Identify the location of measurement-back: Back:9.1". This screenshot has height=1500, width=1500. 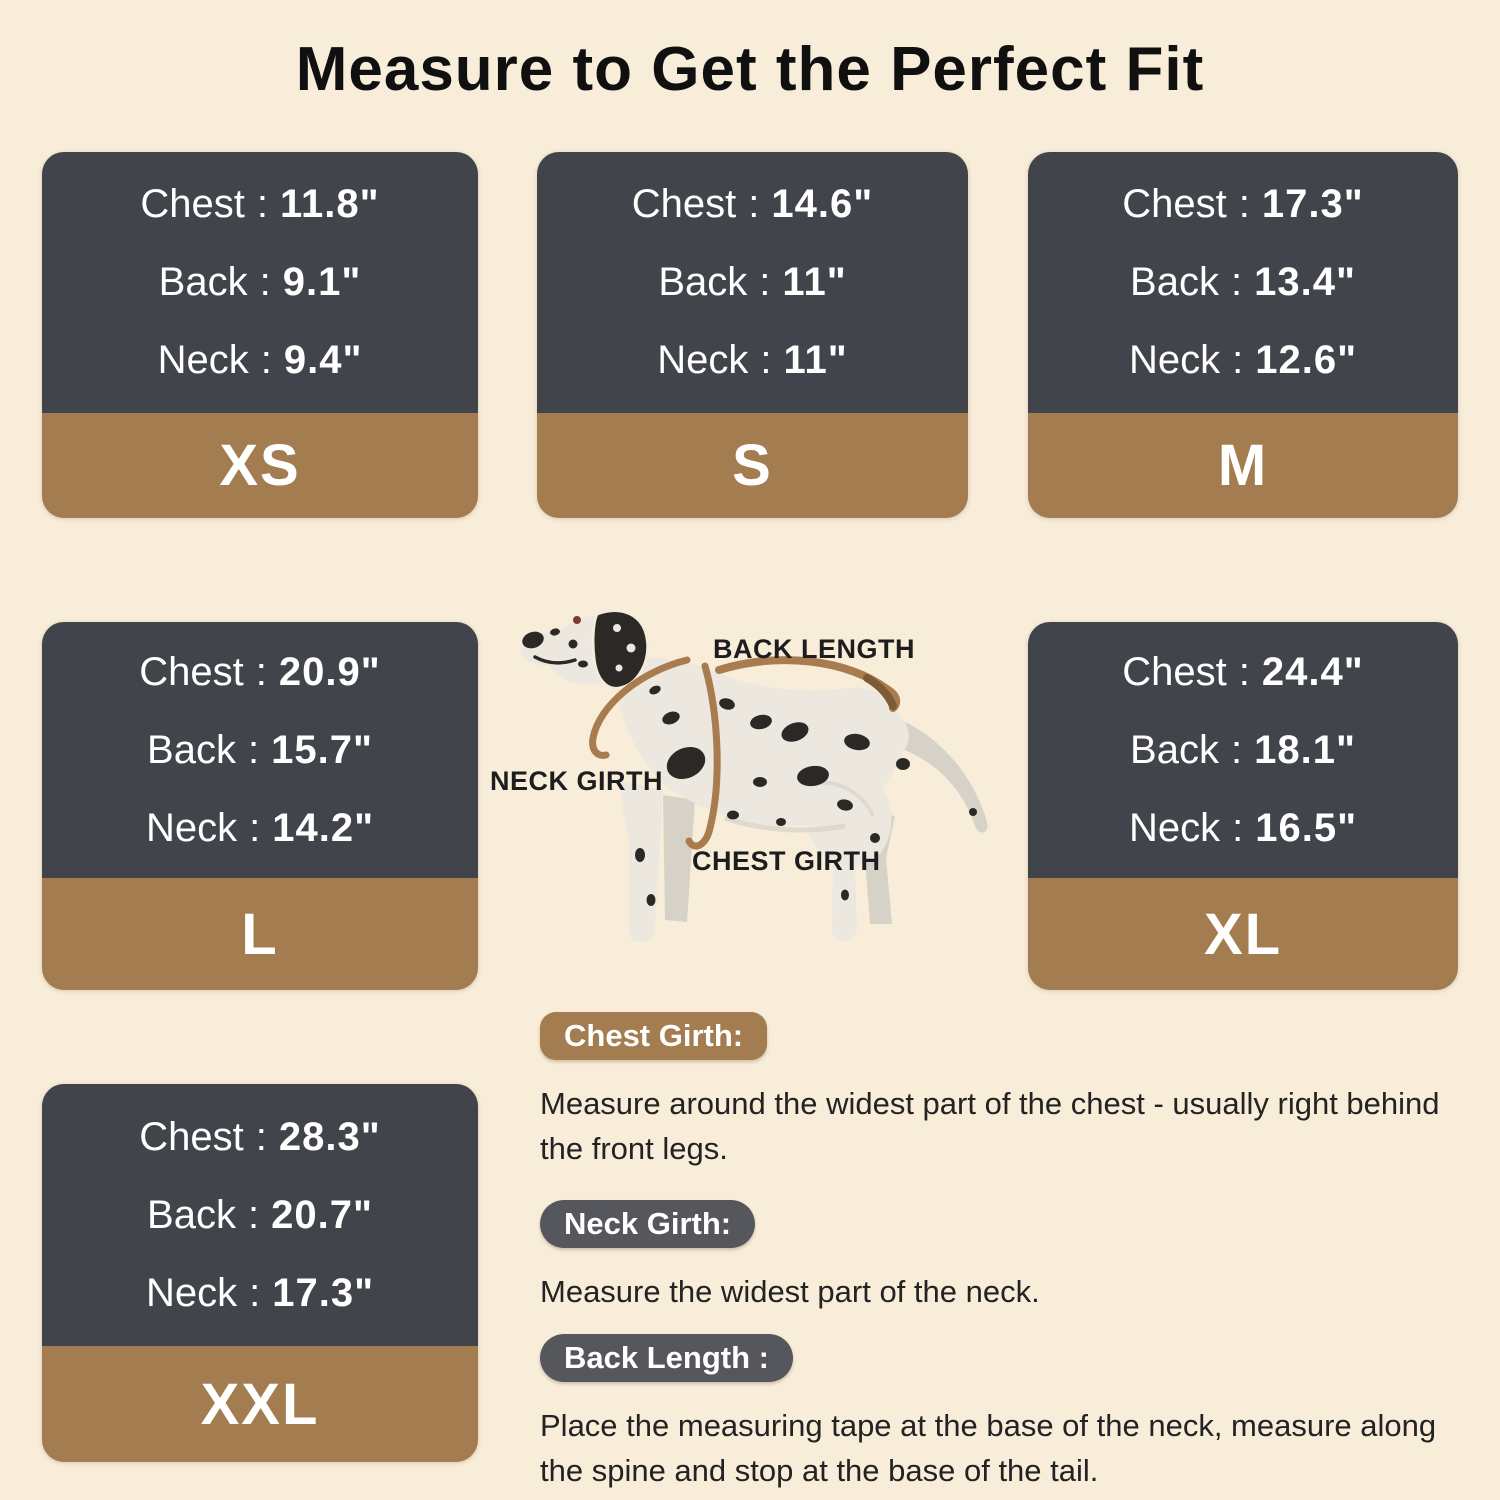
(260, 282).